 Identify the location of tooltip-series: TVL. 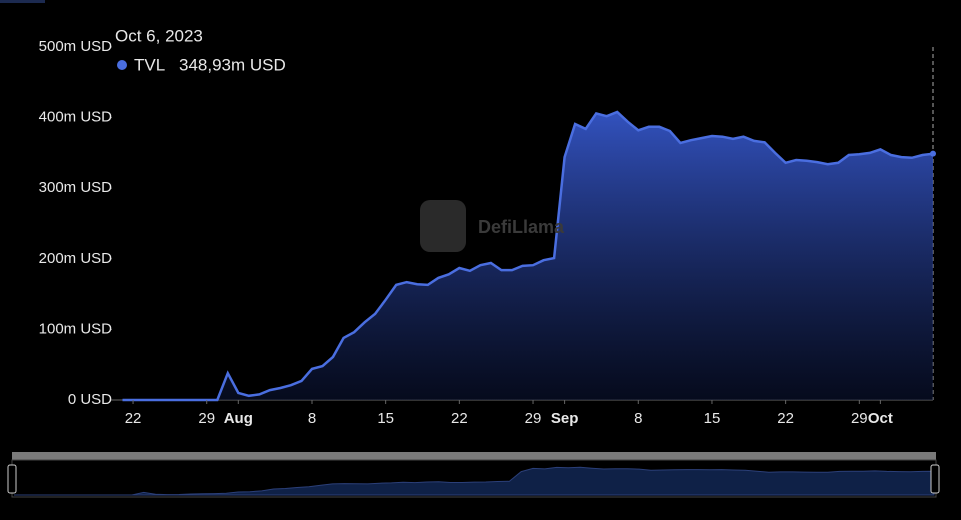
(149, 64).